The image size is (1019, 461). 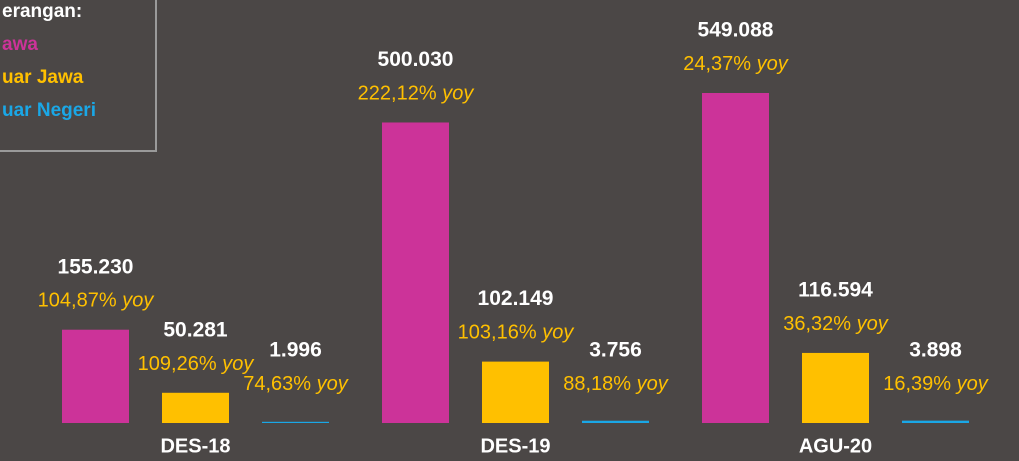 I want to click on legend-label: uar Negeri, so click(x=49, y=110).